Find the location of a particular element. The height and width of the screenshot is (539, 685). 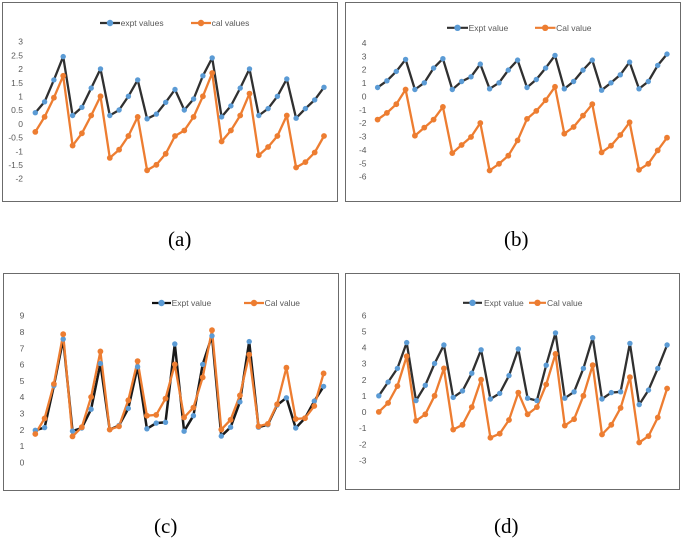

svg-text: -6 is located at coordinates (363, 177).